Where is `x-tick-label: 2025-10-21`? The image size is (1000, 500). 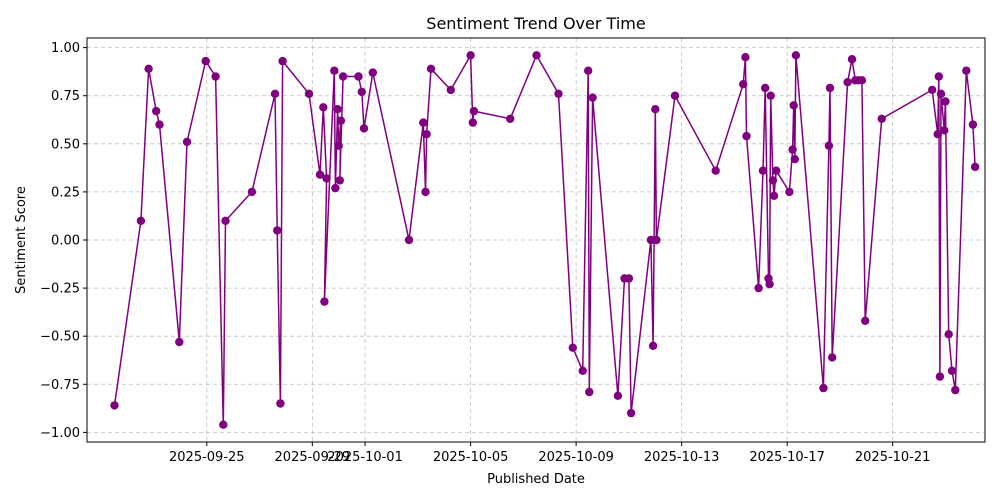 x-tick-label: 2025-10-21 is located at coordinates (893, 457).